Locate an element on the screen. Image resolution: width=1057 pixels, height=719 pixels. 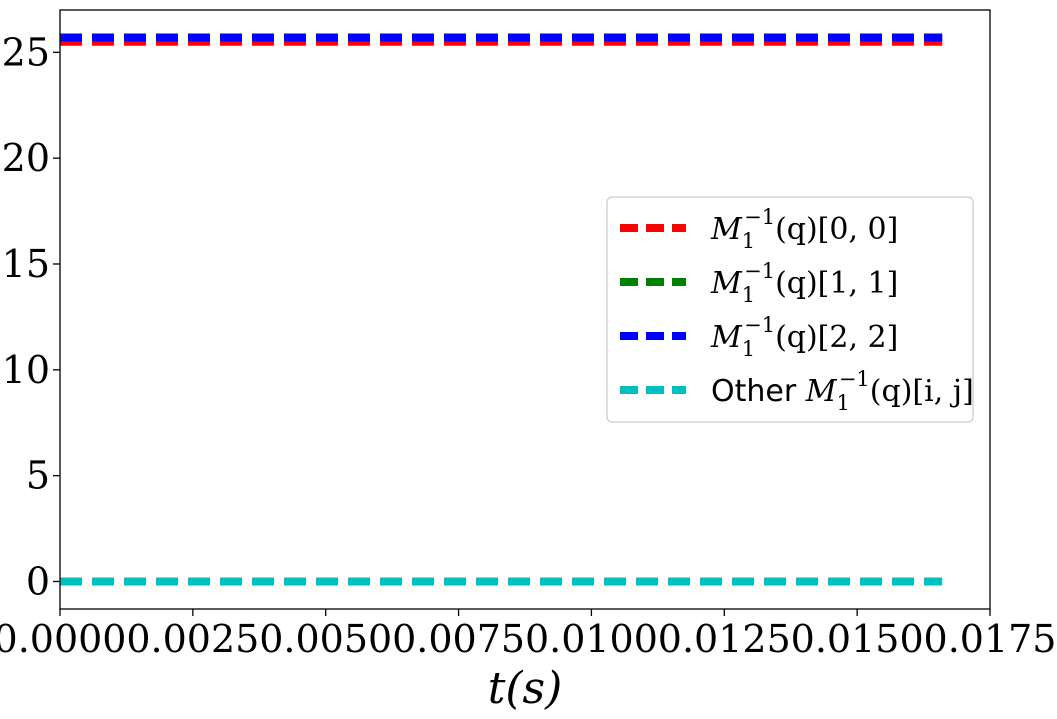
y-tick-label: 25 is located at coordinates (26, 52).